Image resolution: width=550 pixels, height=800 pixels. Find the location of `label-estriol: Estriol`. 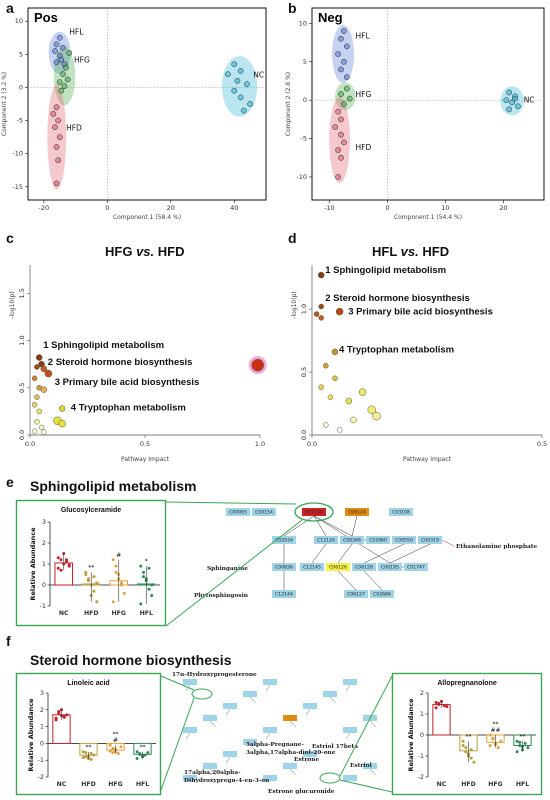

label-estriol: Estriol is located at coordinates (361, 766).